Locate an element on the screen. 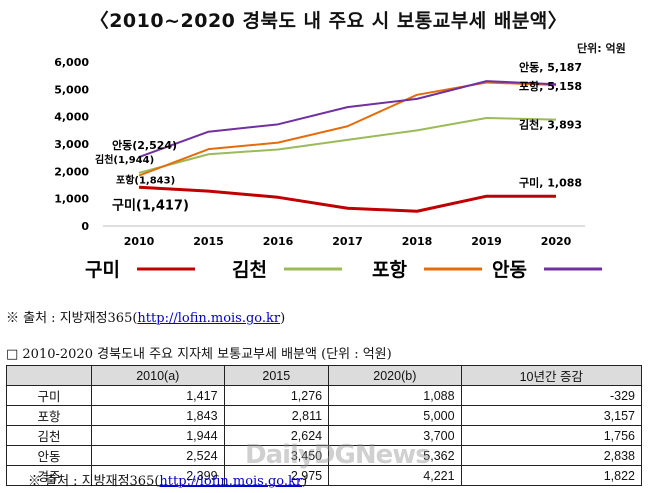 The height and width of the screenshot is (493, 657). table-cell: 2,838 is located at coordinates (551, 455).